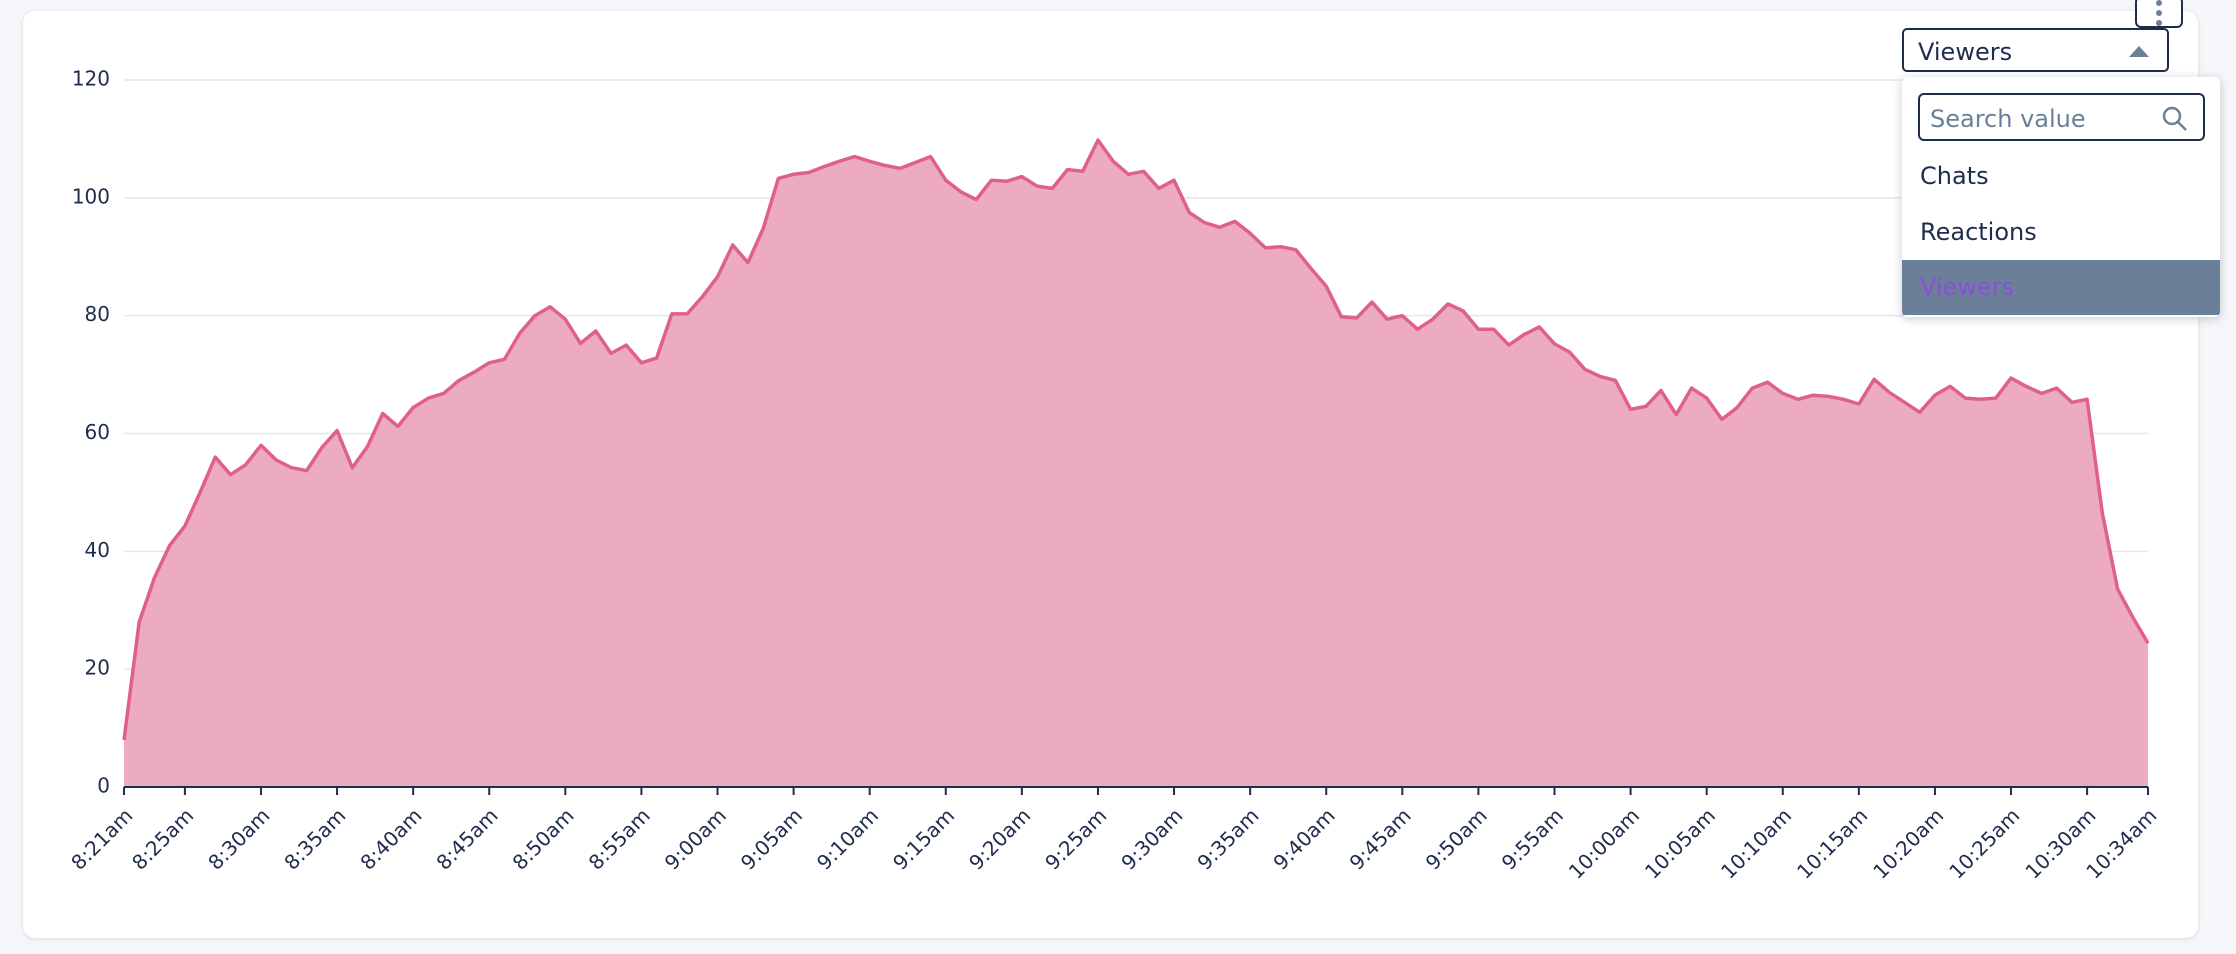 This screenshot has width=2236, height=954. Describe the element at coordinates (1532, 838) in the screenshot. I see `x-tick-label: 9:55am` at that location.